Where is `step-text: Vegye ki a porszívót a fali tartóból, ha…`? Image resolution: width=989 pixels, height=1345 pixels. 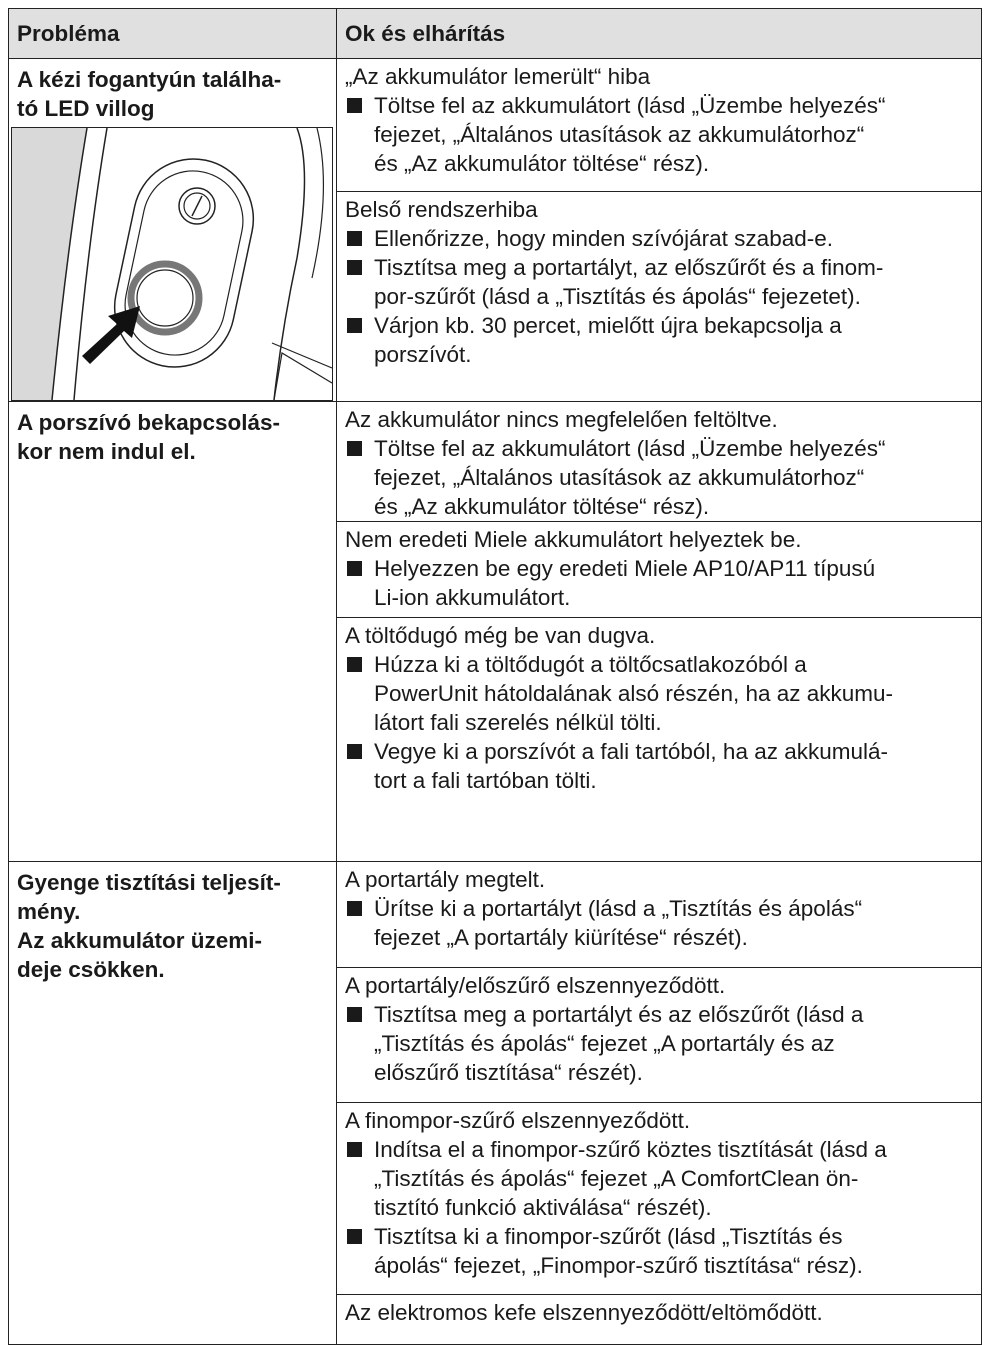
step-text: Vegye ki a porszívót a fali tartóból, ha… is located at coordinates (631, 766).